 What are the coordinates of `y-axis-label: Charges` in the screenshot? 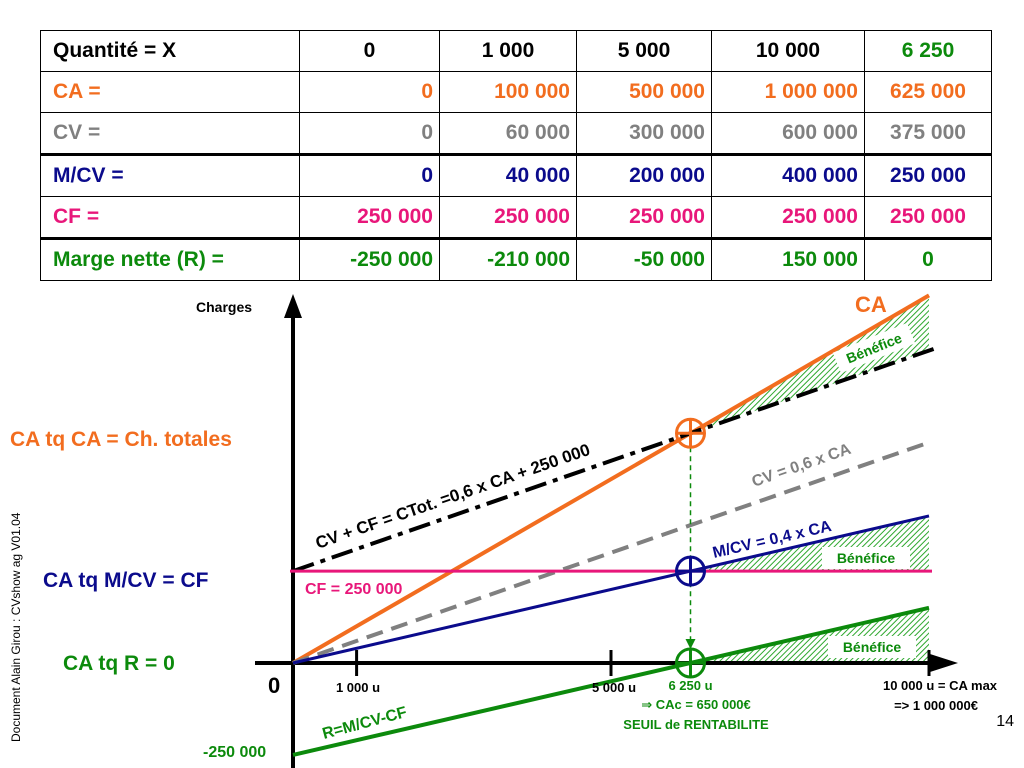 It's located at (224, 307).